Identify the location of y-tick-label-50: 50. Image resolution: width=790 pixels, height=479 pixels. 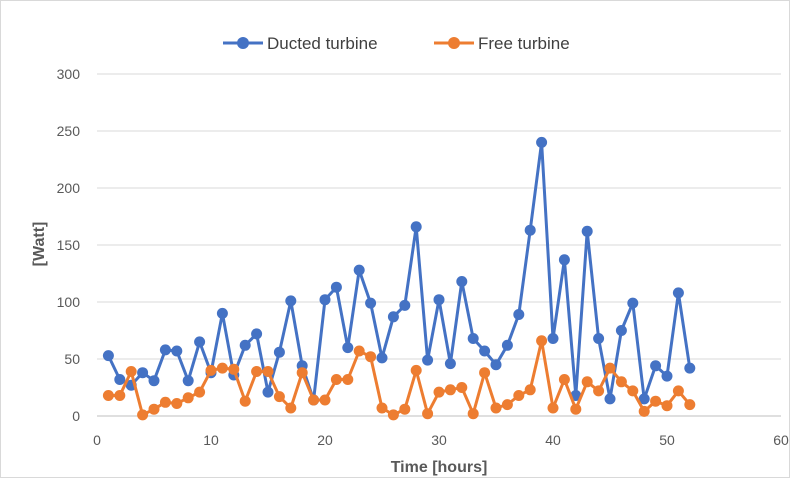
(72, 359).